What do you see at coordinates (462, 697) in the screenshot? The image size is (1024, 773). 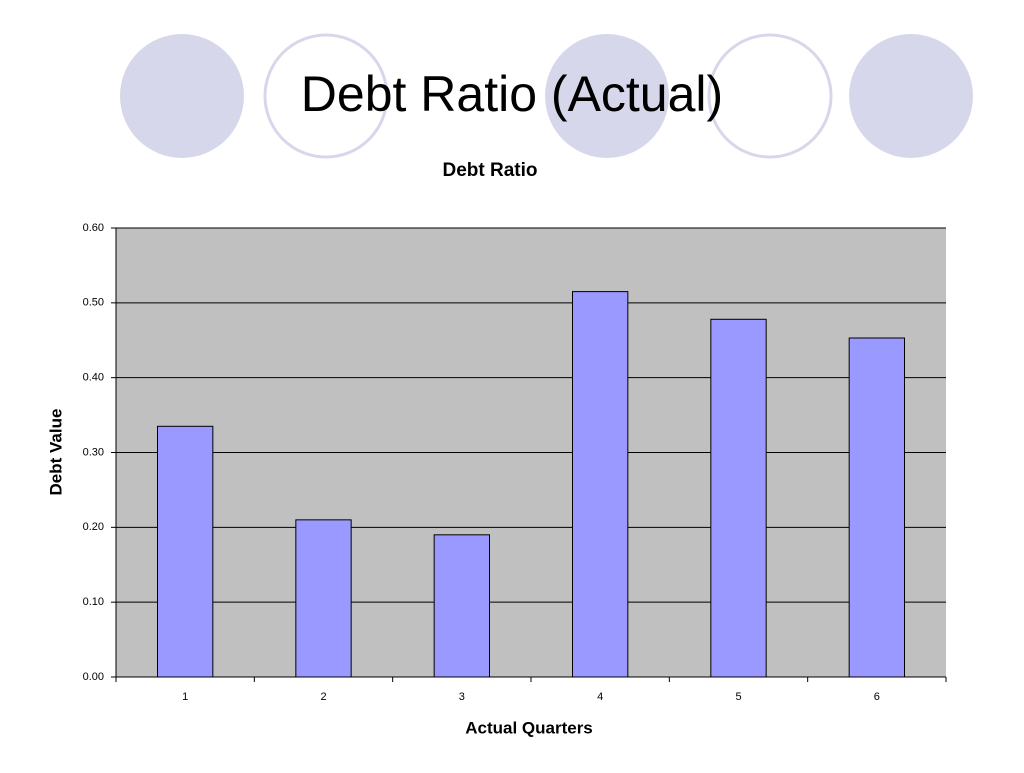 I see `x-tick-label: 3` at bounding box center [462, 697].